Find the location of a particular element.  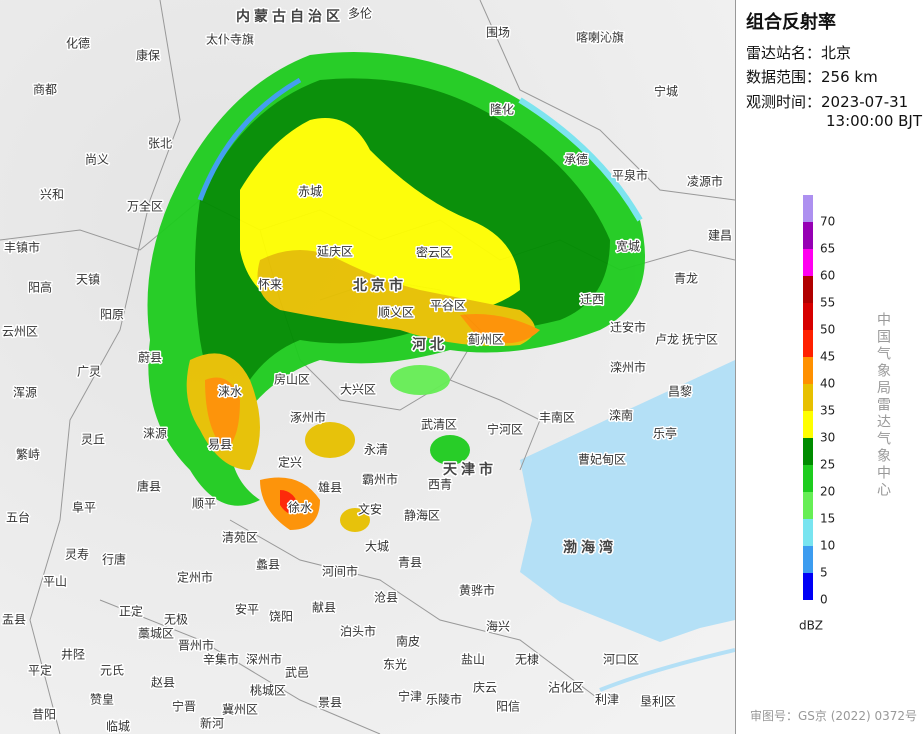

place-label: 定兴 is located at coordinates (290, 462).